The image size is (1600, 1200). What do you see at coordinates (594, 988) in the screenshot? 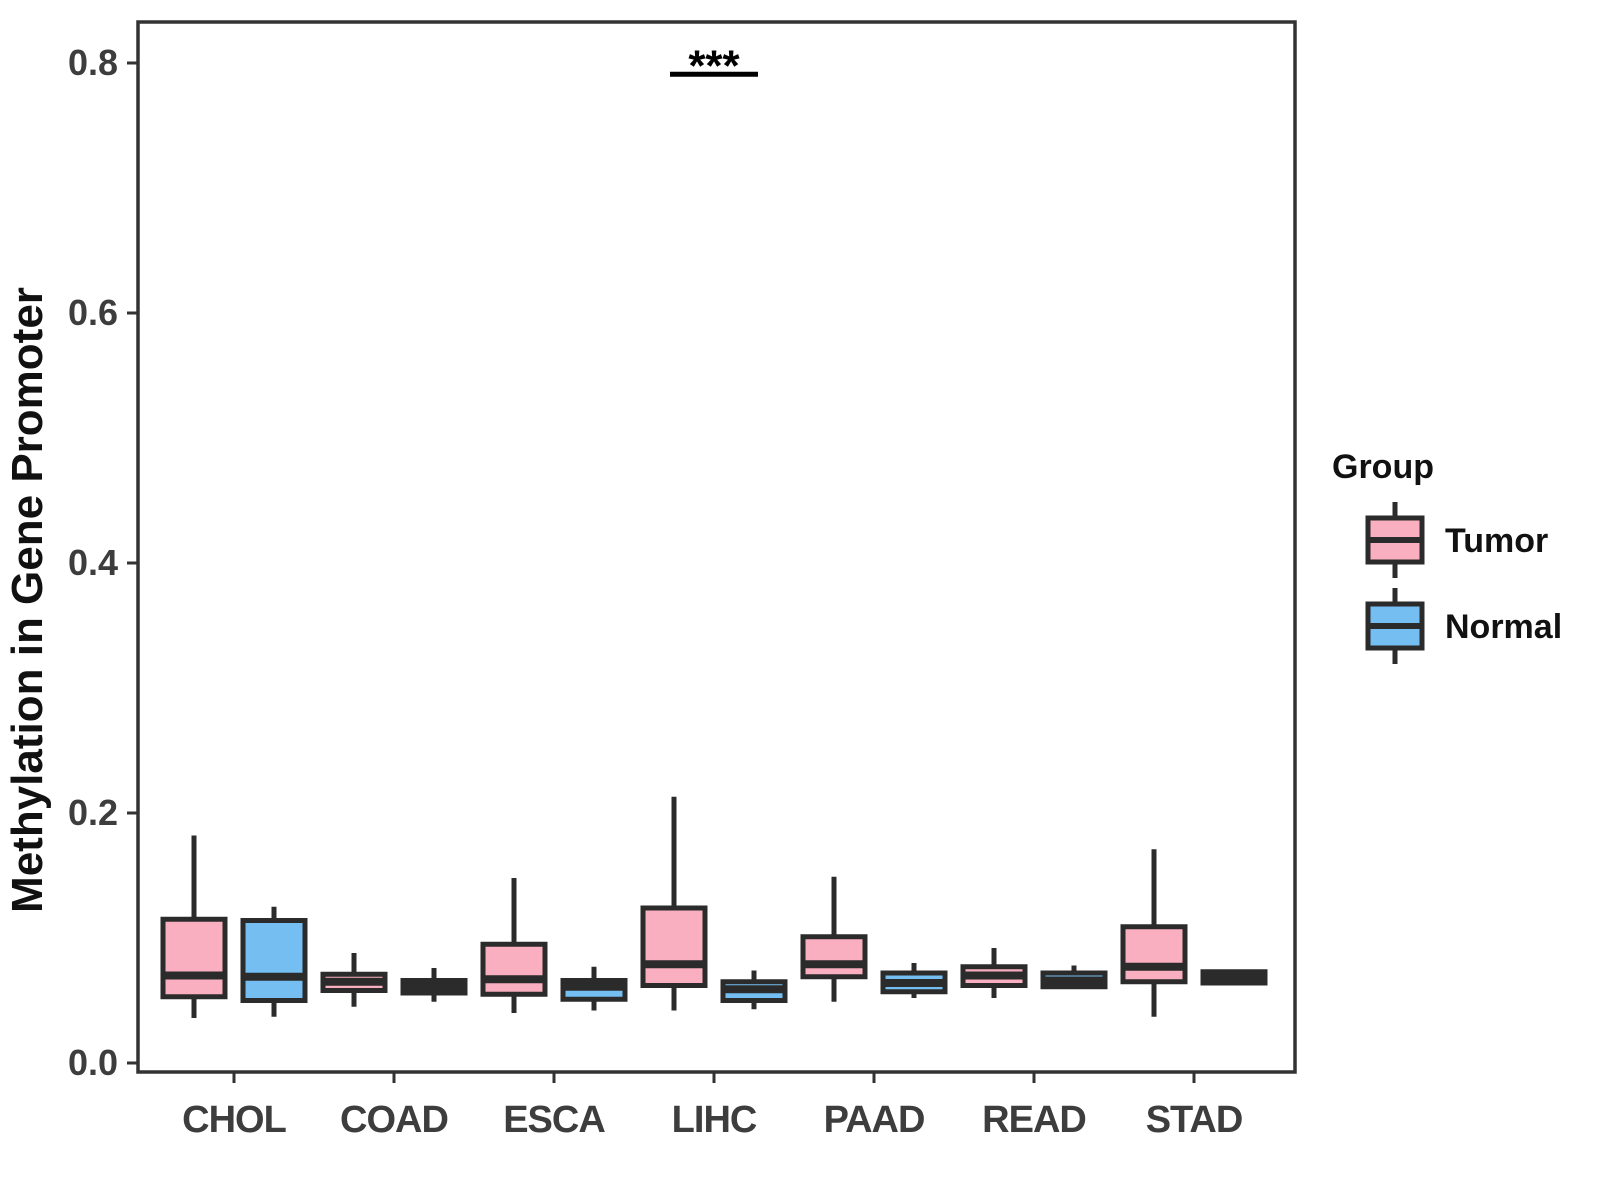
I see `boxplot-ESCA-Normal` at bounding box center [594, 988].